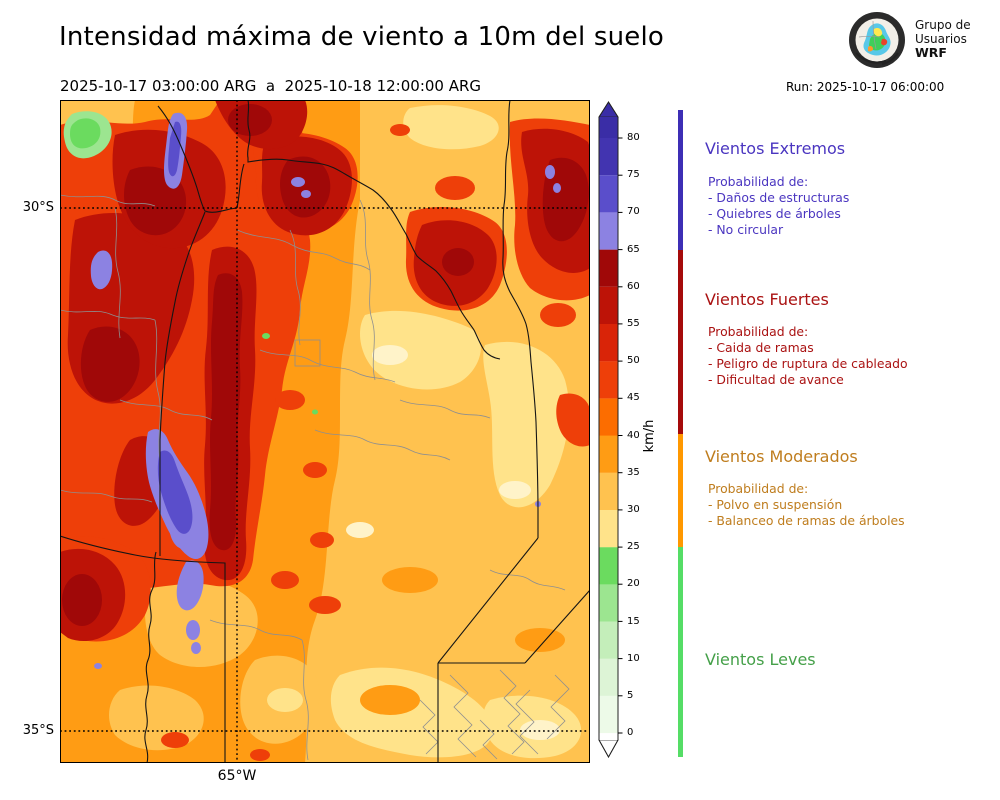 The image size is (1000, 800). I want to click on colorbar-tick: 20, so click(633, 584).